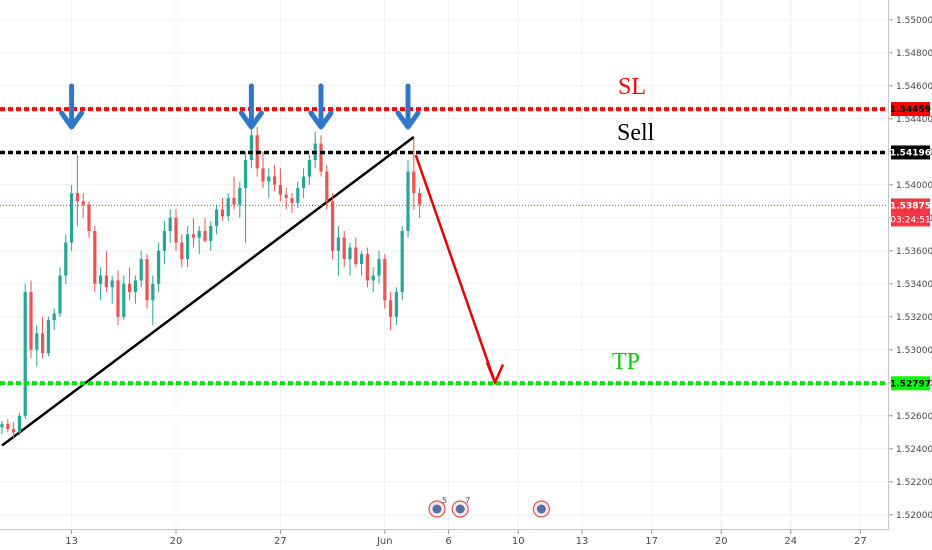 The width and height of the screenshot is (932, 550). Describe the element at coordinates (914, 351) in the screenshot. I see `price-tick-label: 1.53000` at that location.